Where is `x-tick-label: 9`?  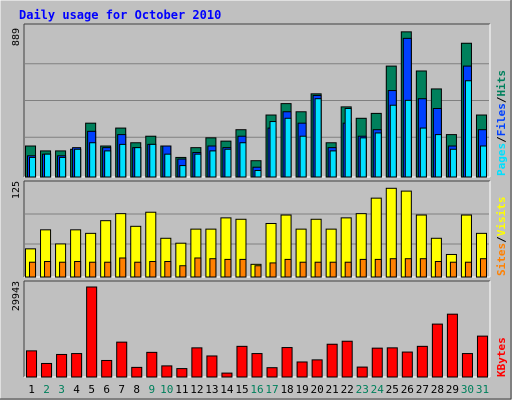
x-tick-label: 9 is located at coordinates (151, 389).